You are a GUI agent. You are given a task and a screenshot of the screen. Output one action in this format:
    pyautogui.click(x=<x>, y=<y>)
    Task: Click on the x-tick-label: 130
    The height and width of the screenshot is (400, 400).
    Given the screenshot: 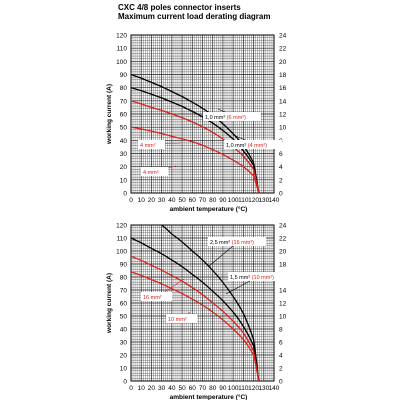 What is the action you would take?
    pyautogui.click(x=263, y=388)
    